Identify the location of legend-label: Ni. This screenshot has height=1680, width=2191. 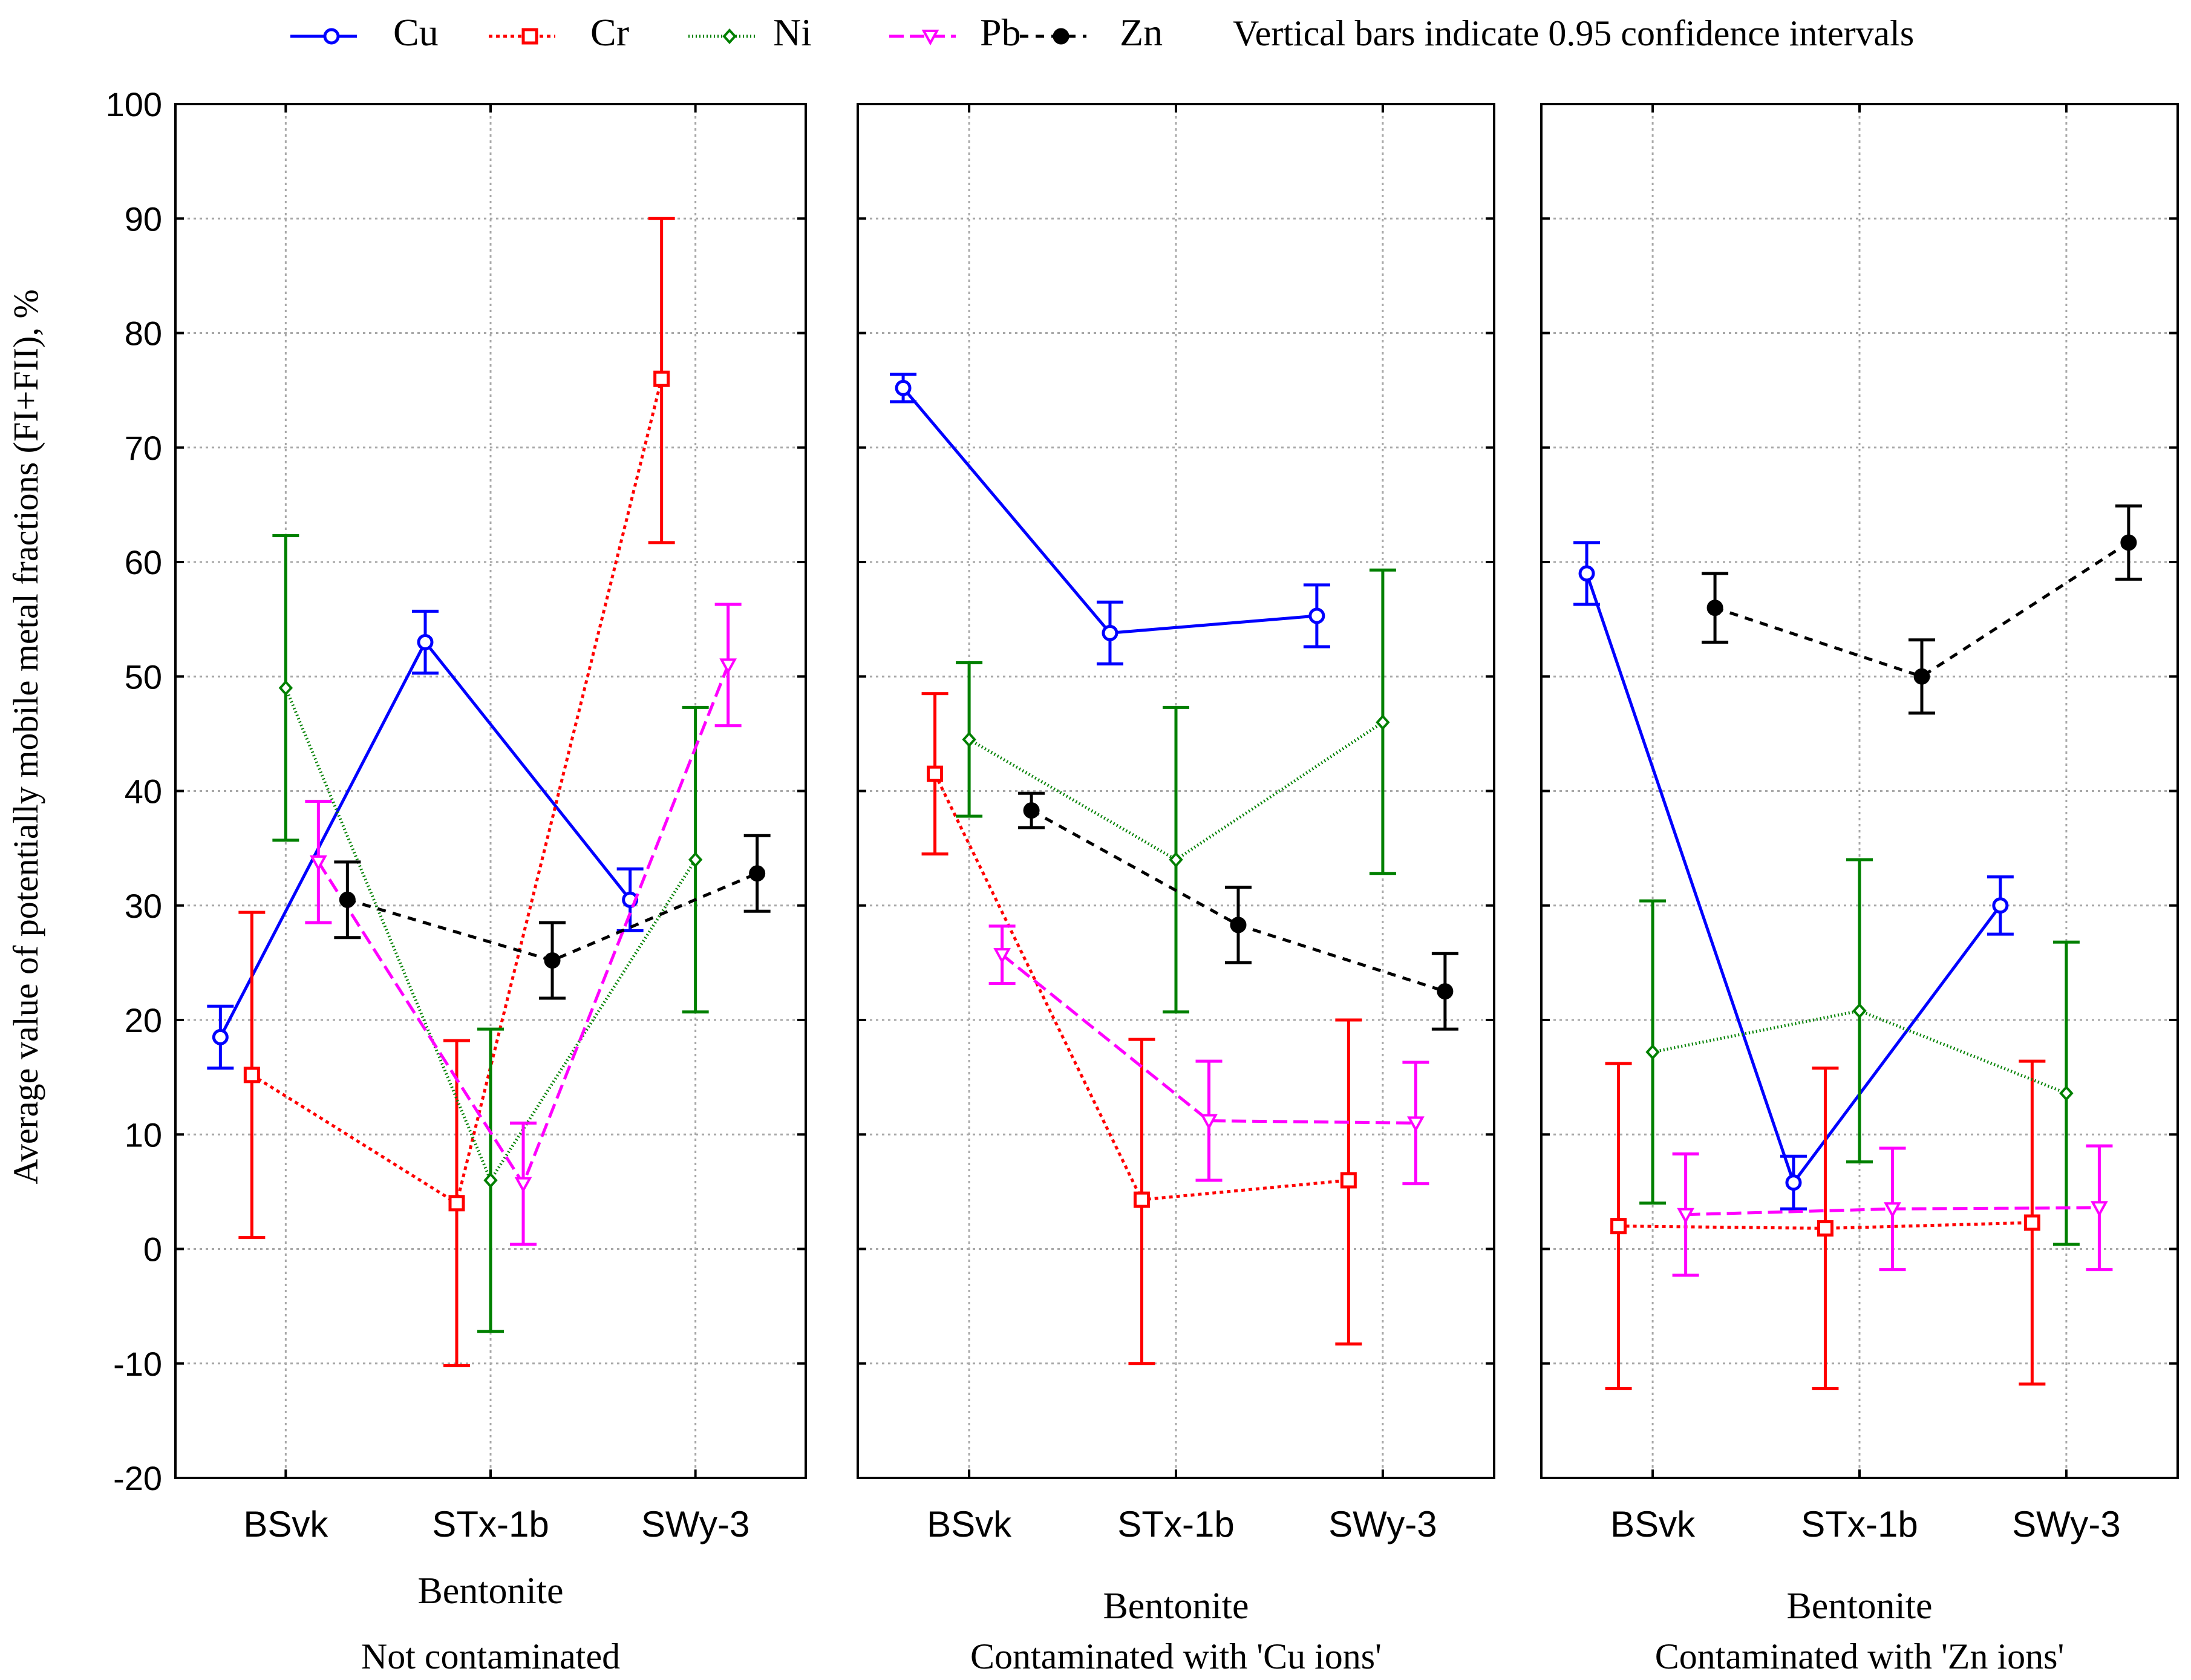
(792, 32).